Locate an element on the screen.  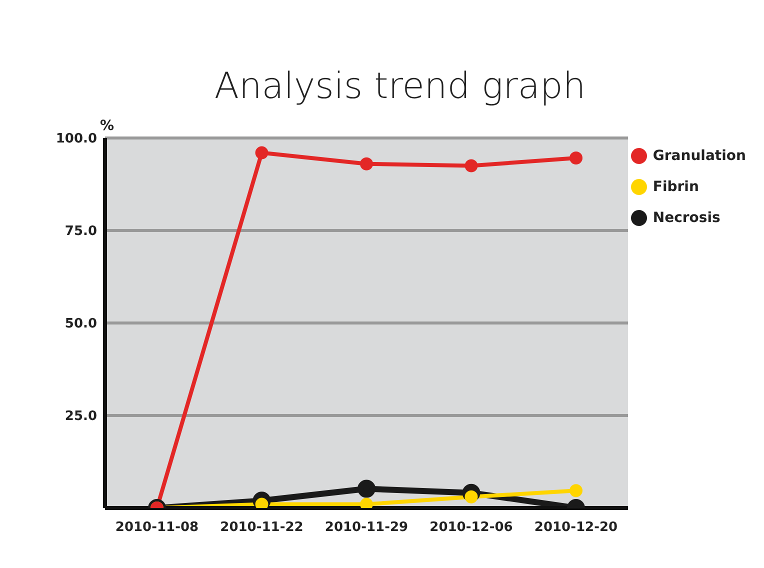
legend-label: Fibrin is located at coordinates (675, 186).